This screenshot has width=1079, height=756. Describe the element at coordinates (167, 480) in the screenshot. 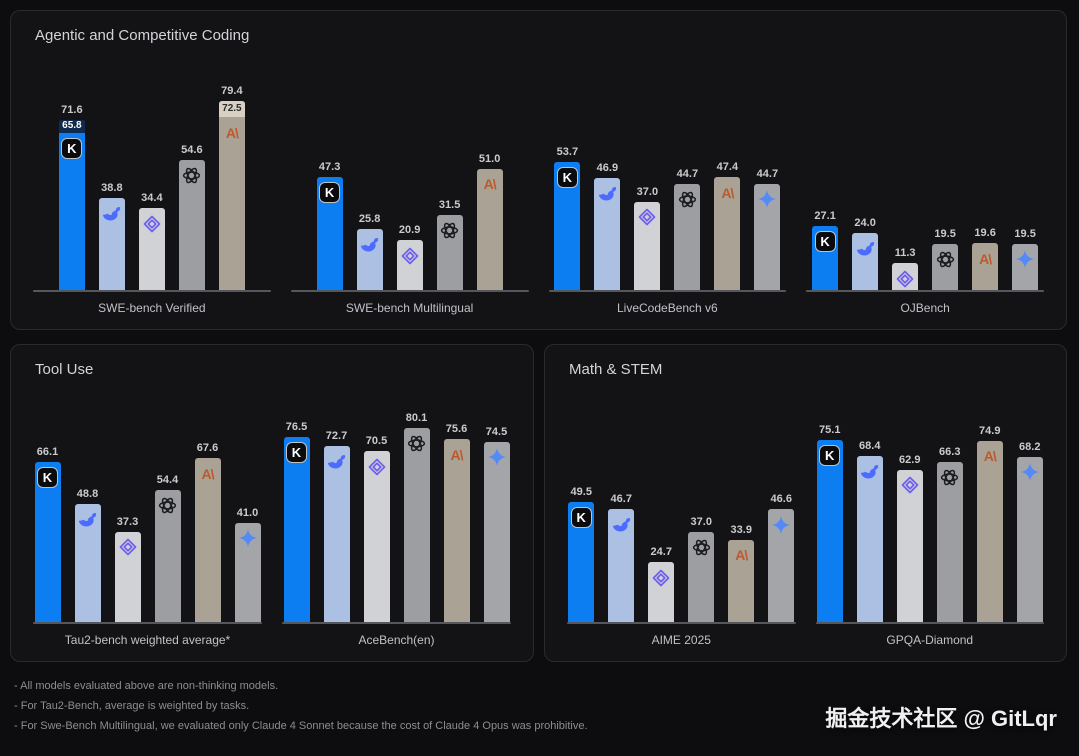

I see `bar-value-label: 54.4` at that location.